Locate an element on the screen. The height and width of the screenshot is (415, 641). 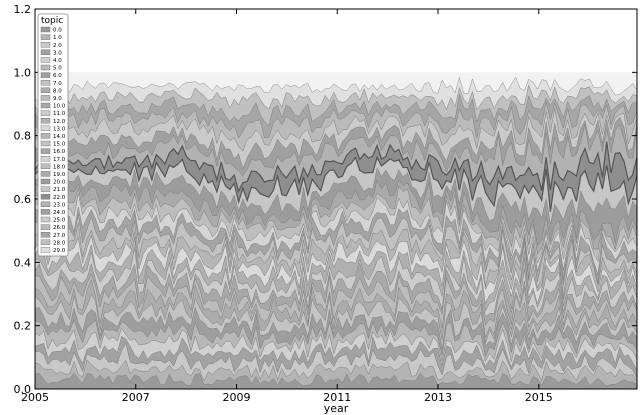
legend-entry-label: 8.0 is located at coordinates (57, 91).